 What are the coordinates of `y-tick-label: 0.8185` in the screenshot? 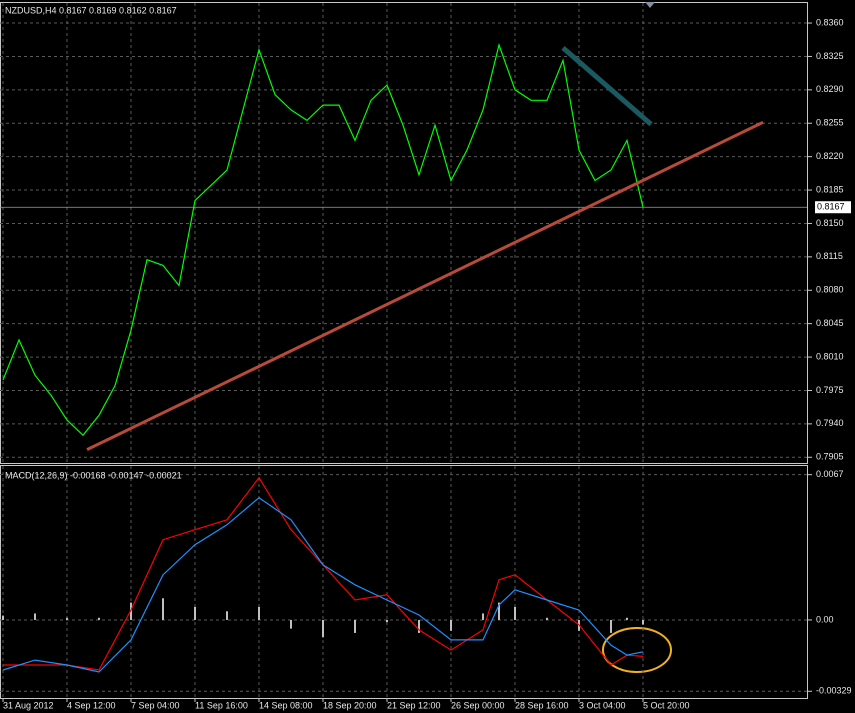 It's located at (830, 189).